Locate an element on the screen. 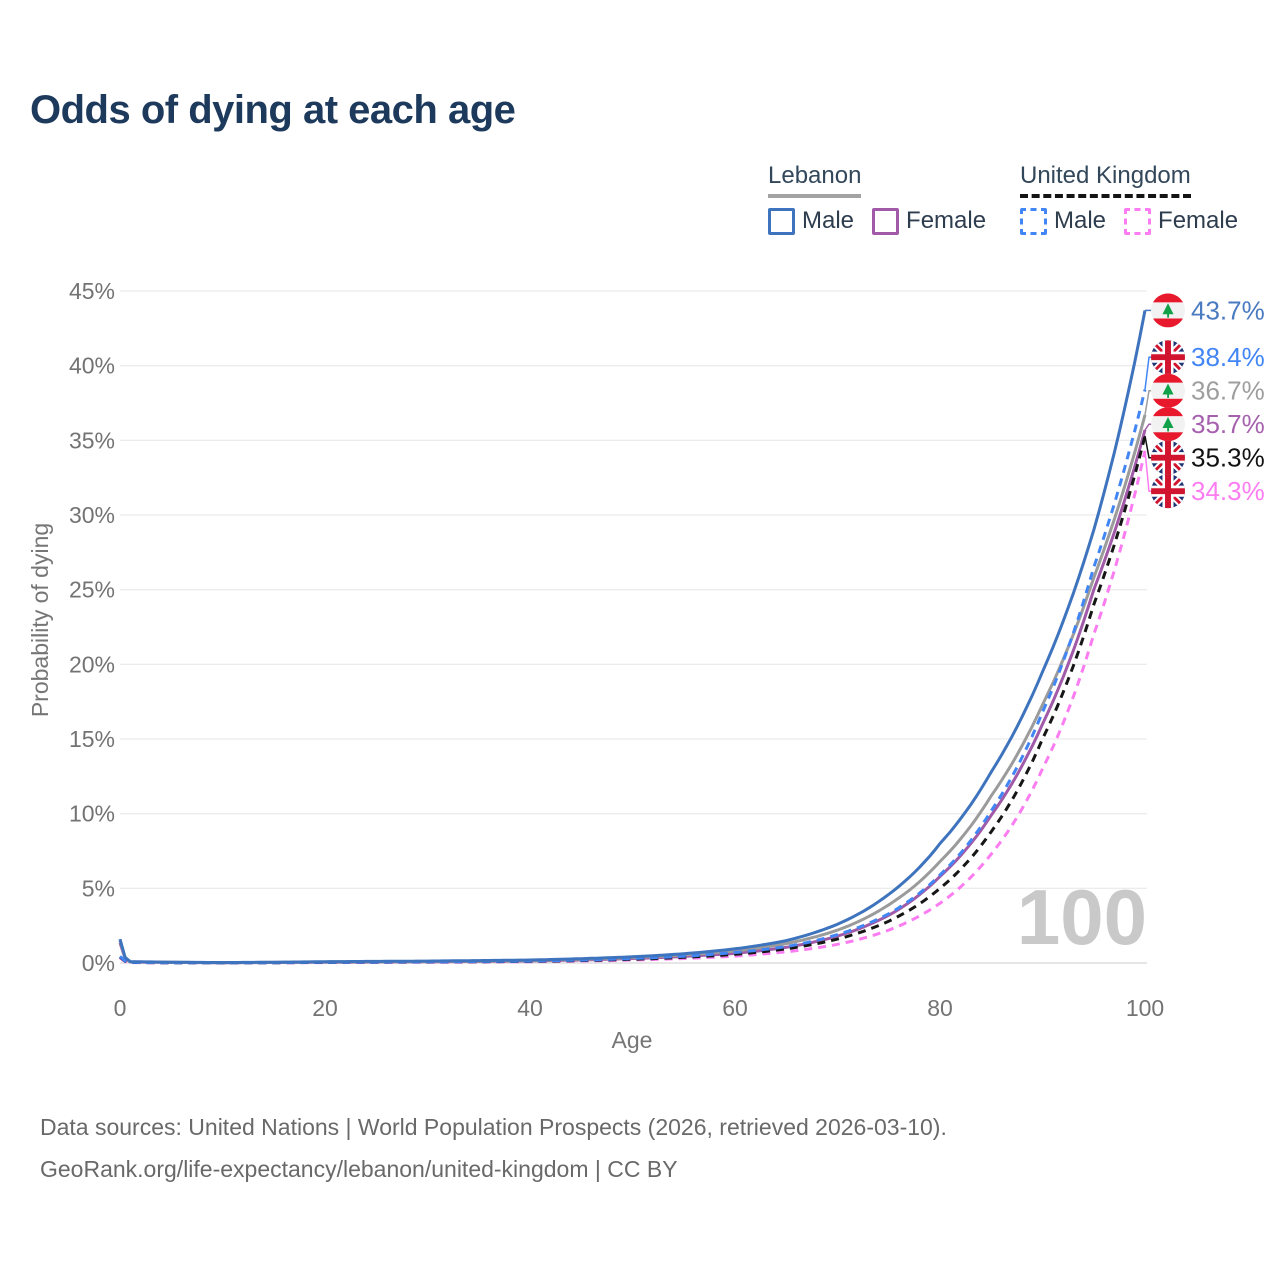 This screenshot has width=1280, height=1280. legend-group-title: United Kingdom is located at coordinates (1105, 180).